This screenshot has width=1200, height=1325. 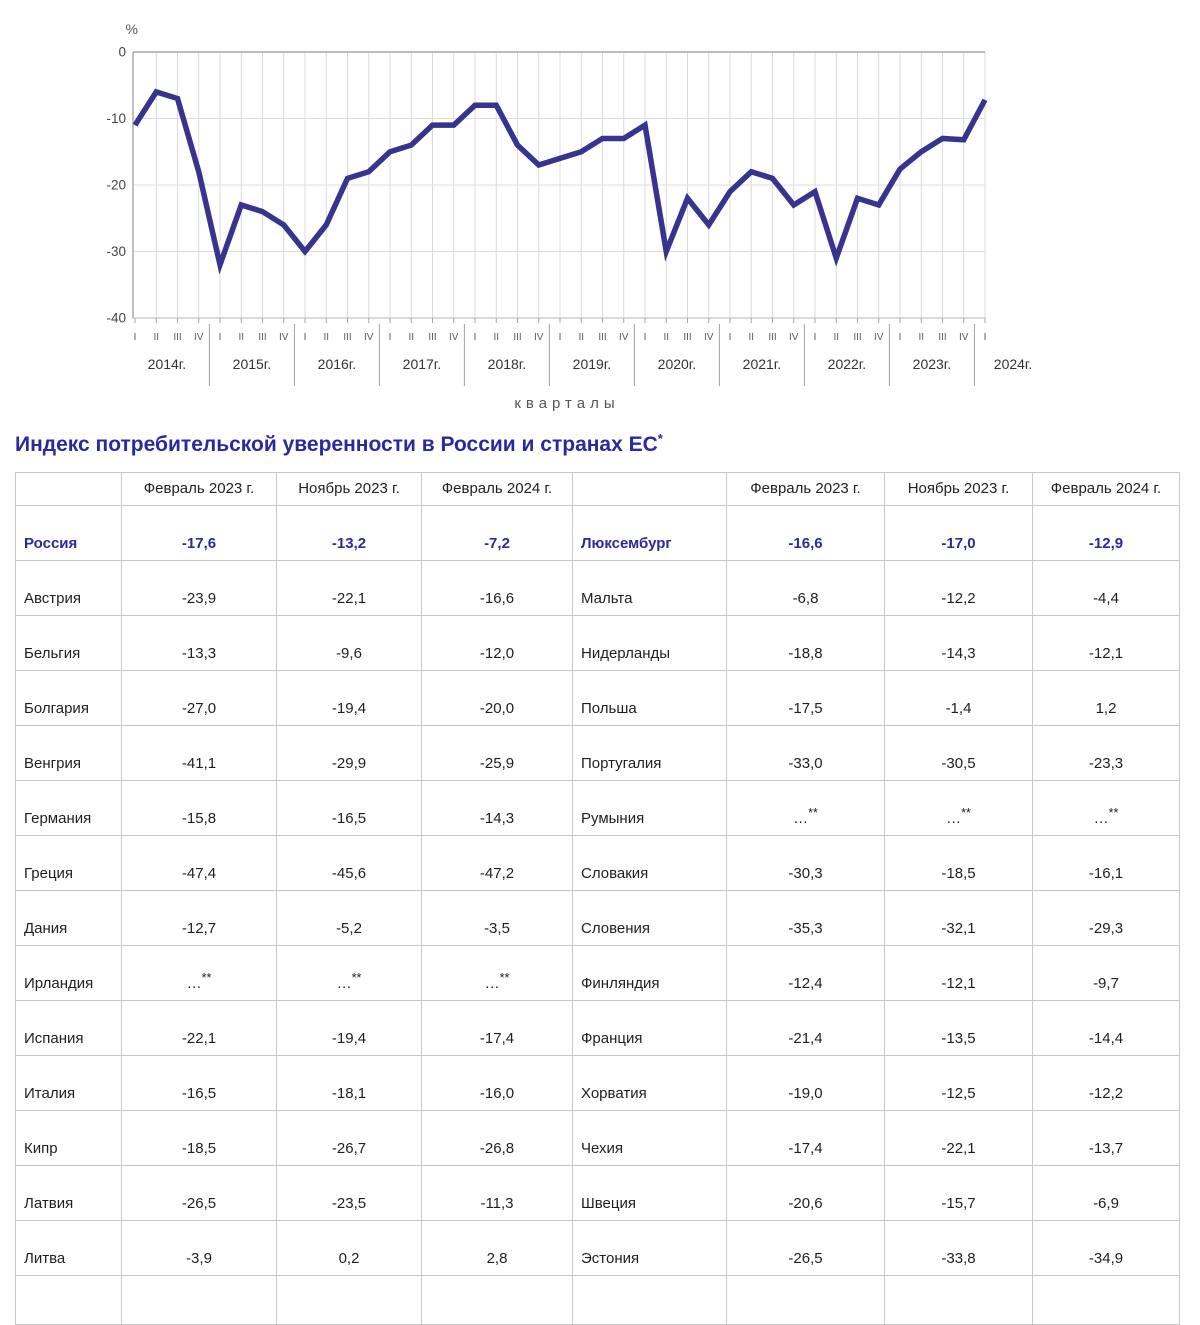 What do you see at coordinates (132, 29) in the screenshot?
I see `y-axis-unit-label: %` at bounding box center [132, 29].